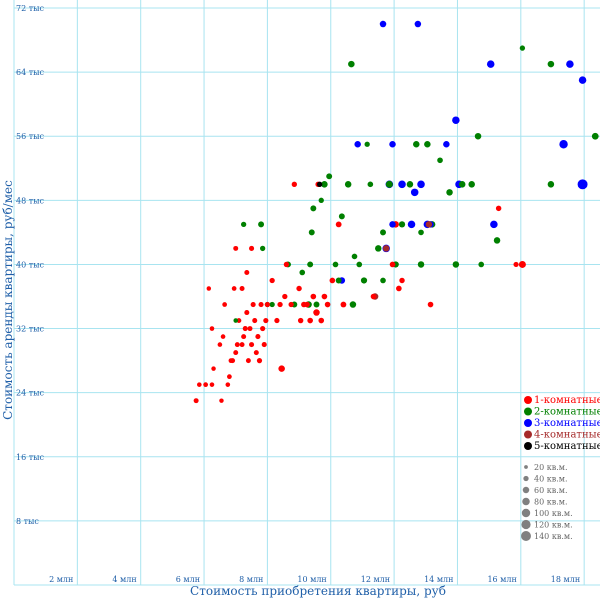 This screenshot has width=600, height=600. I want to click on size-legend-label: 60 кв.м., so click(551, 490).